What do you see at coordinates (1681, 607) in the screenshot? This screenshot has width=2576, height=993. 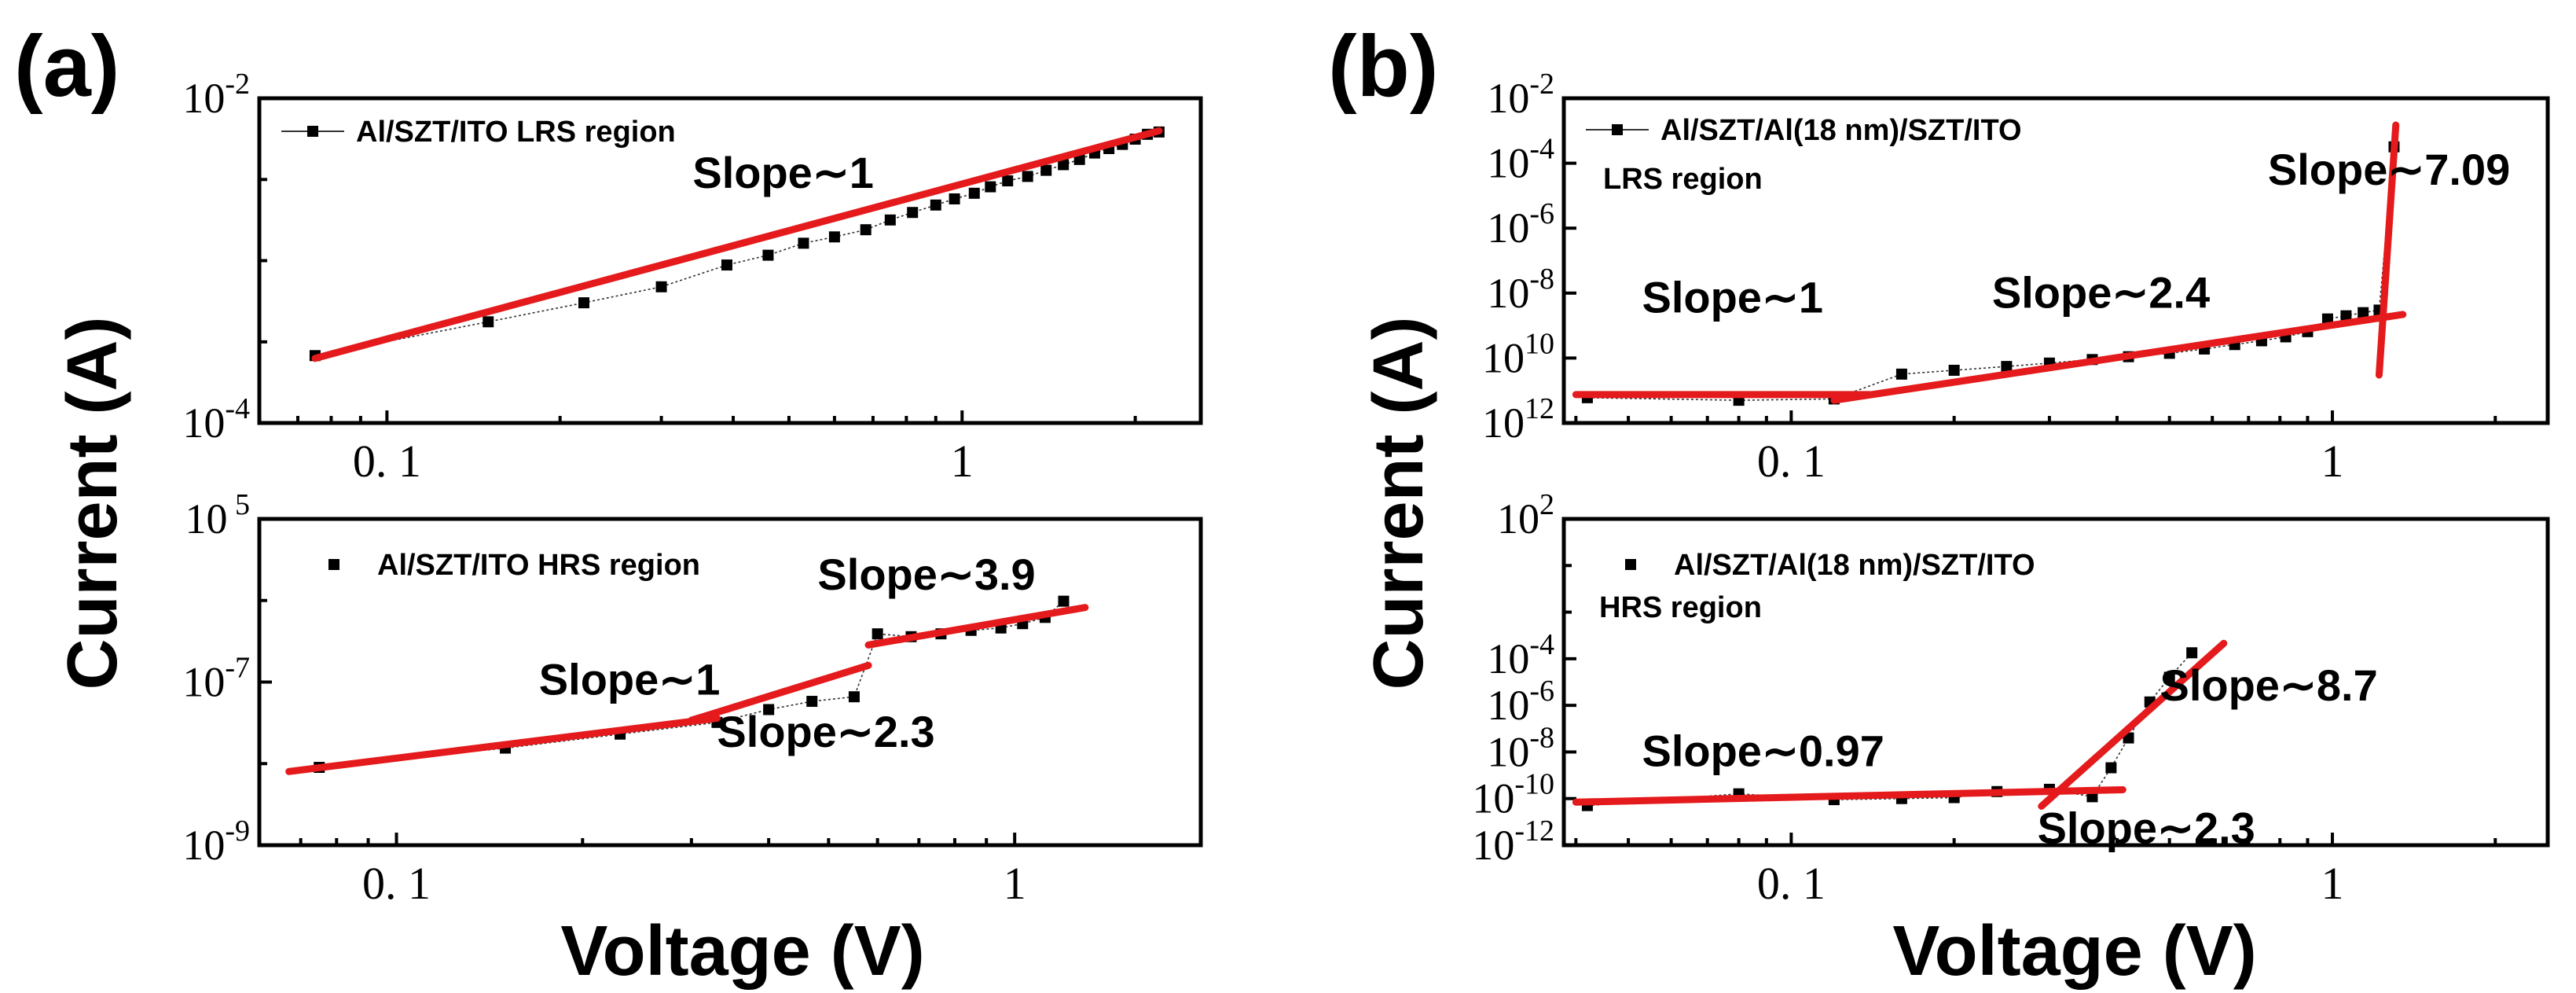 I see `region-label: HRS region` at bounding box center [1681, 607].